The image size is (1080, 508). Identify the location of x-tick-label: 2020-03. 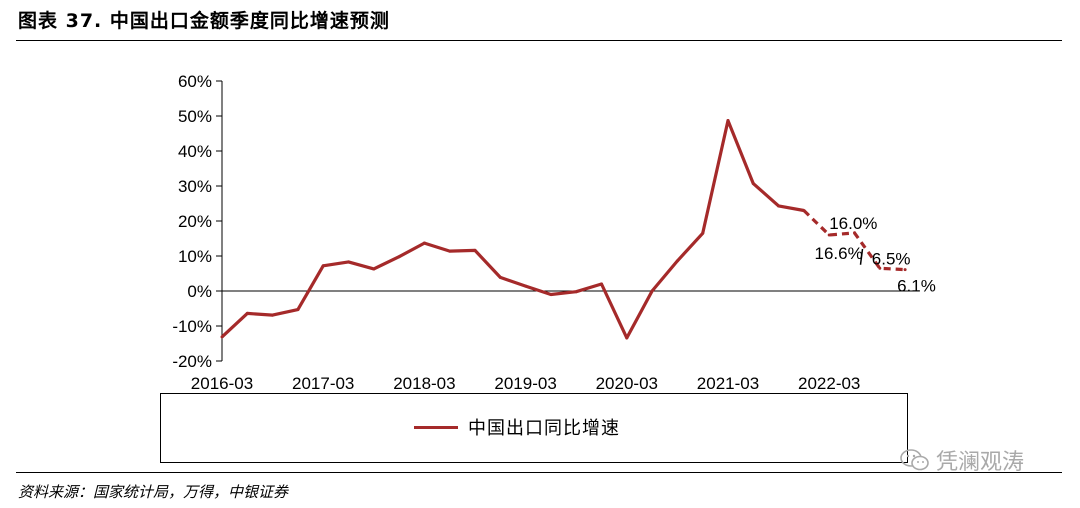
(627, 383).